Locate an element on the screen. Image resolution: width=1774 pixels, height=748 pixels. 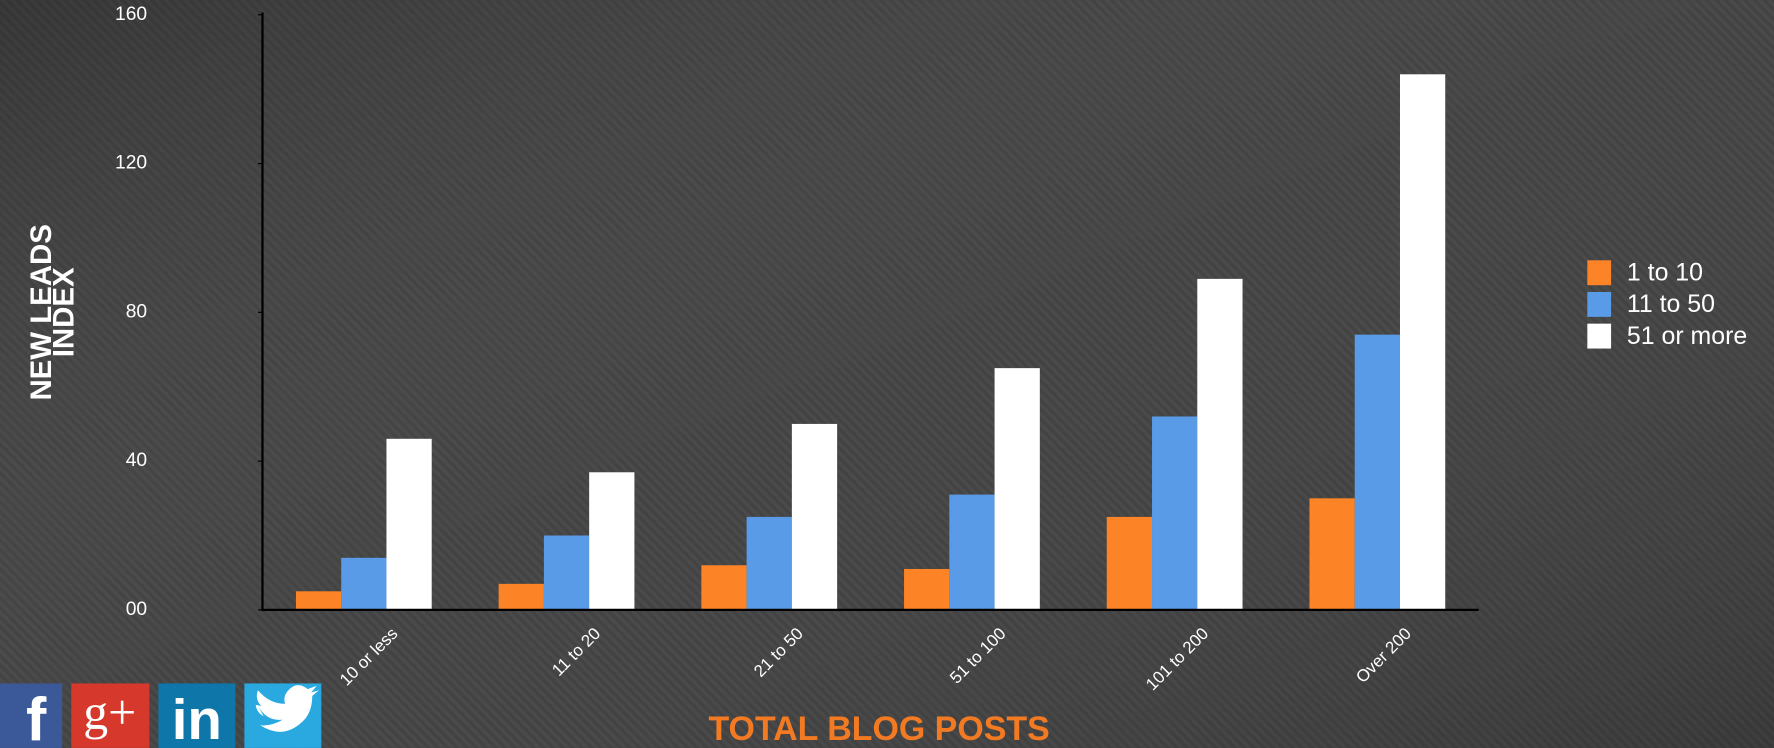
facebook-letter: f is located at coordinates (36, 716).